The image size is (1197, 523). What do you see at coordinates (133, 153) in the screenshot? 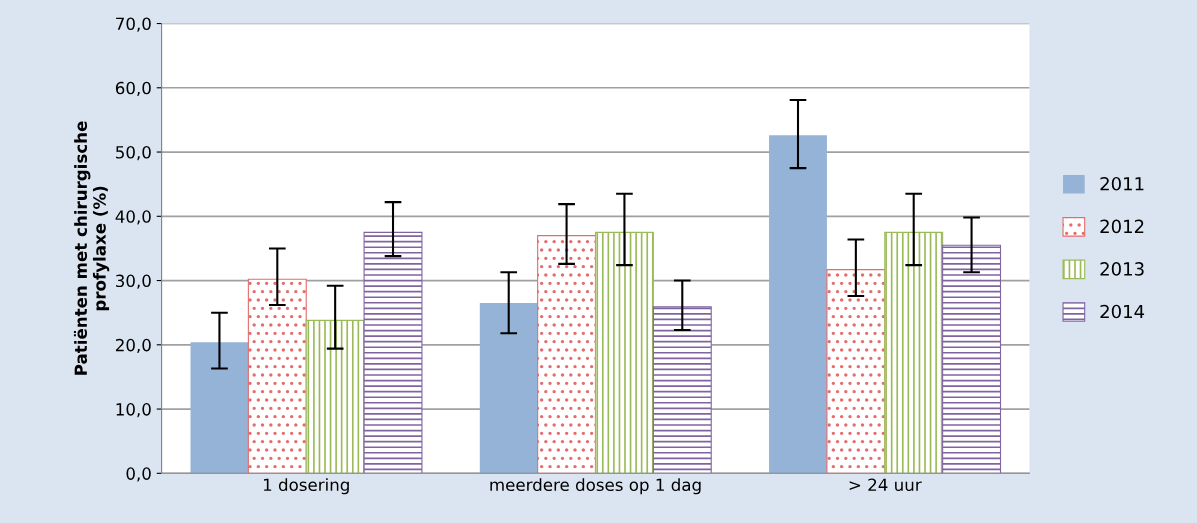
I see `y-tick-label: 50,0` at bounding box center [133, 153].